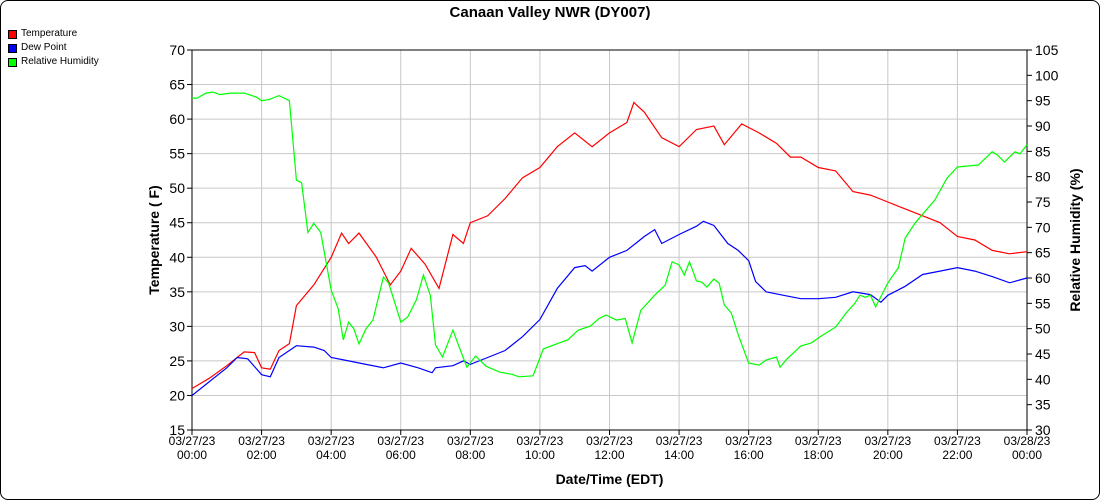  I want to click on legend: Temperature Dew Point Relative Humidity, so click(53, 48).